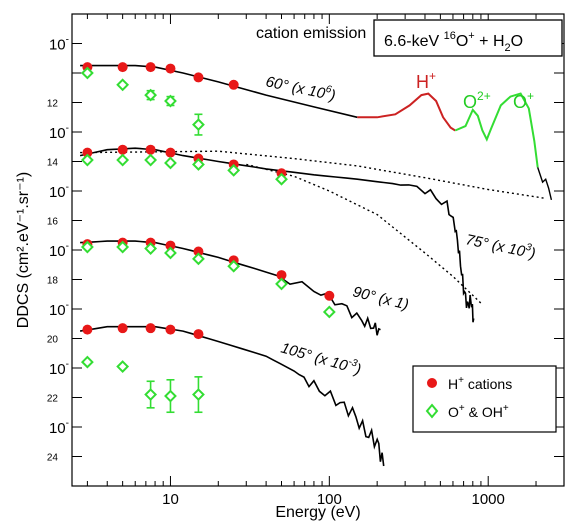  I want to click on peak-label-h: H+, so click(426, 80).